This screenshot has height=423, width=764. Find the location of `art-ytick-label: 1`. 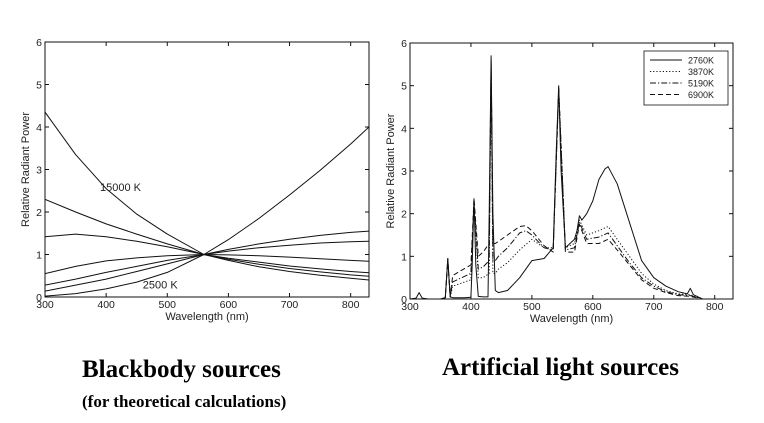

art-ytick-label: 1 is located at coordinates (404, 257).